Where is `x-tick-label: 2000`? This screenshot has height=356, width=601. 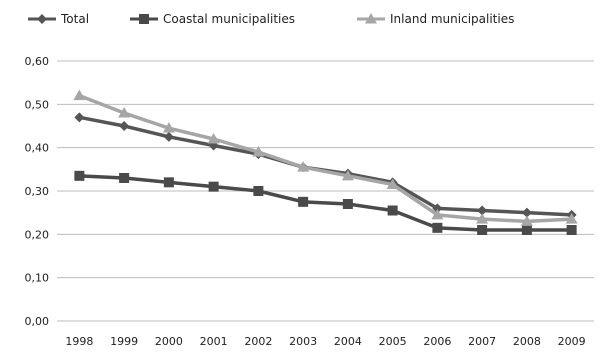 x-tick-label: 2000 is located at coordinates (169, 341).